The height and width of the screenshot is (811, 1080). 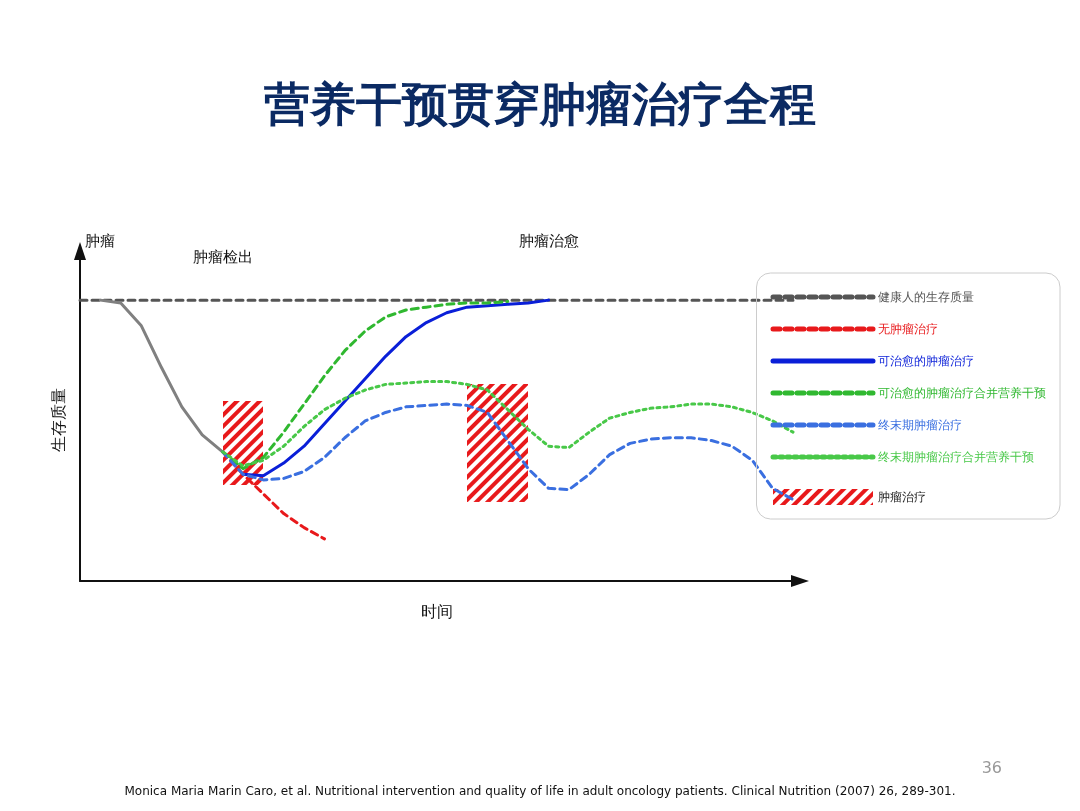 I want to click on text: 36, so click(x=991, y=767).